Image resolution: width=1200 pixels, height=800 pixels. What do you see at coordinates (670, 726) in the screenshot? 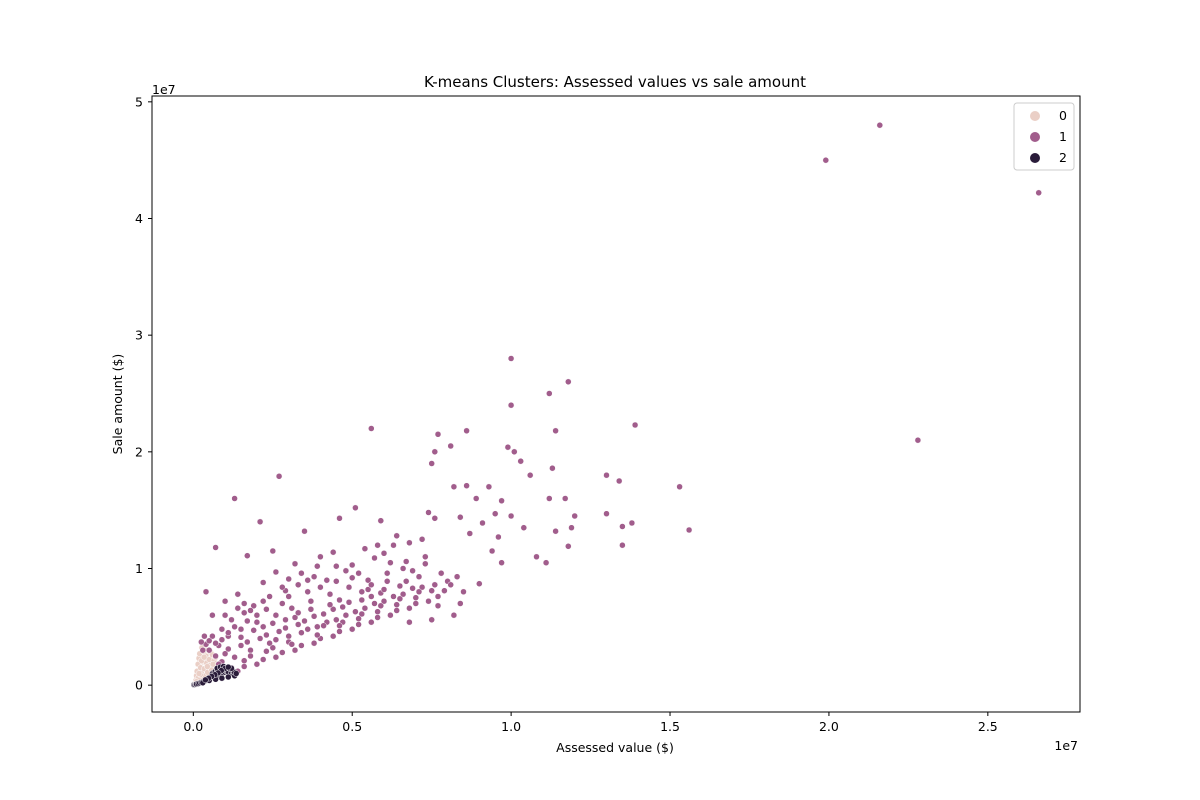
I see `x-tick-label: 1.5` at bounding box center [670, 726].